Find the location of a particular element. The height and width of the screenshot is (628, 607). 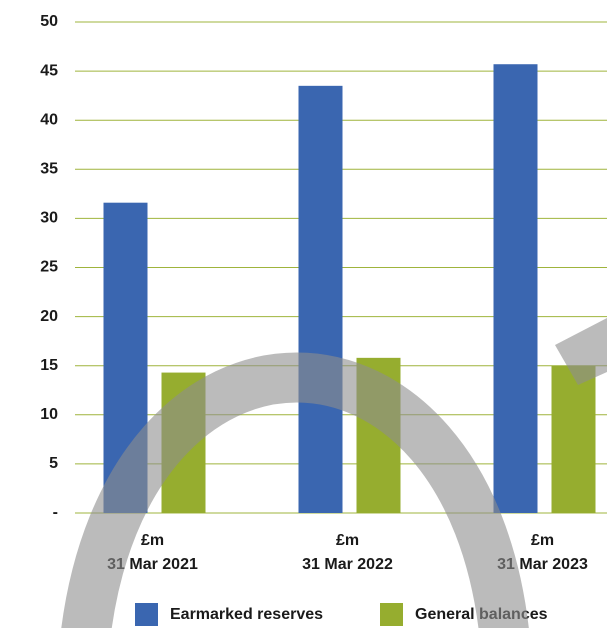

arc-shape is located at coordinates (581, 351).